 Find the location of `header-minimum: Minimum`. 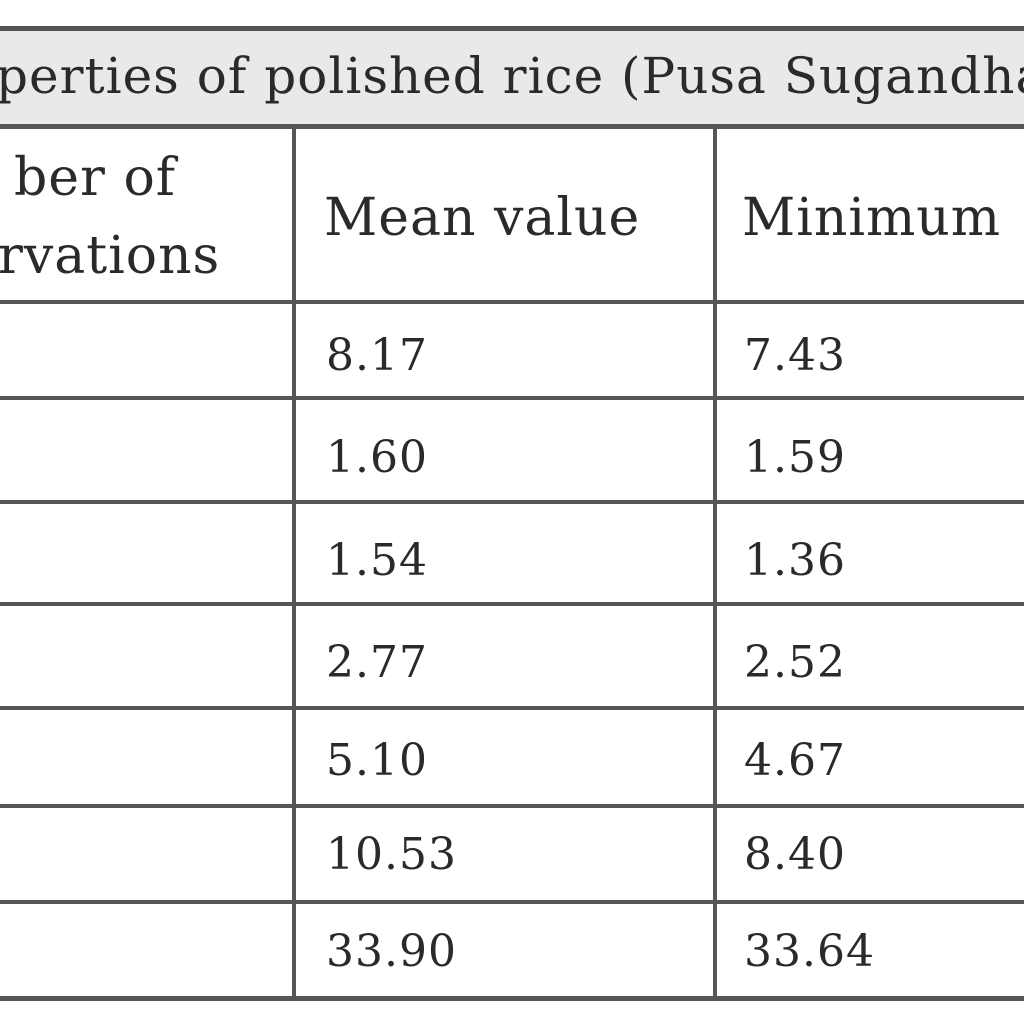

header-minimum: Minimum is located at coordinates (872, 218).